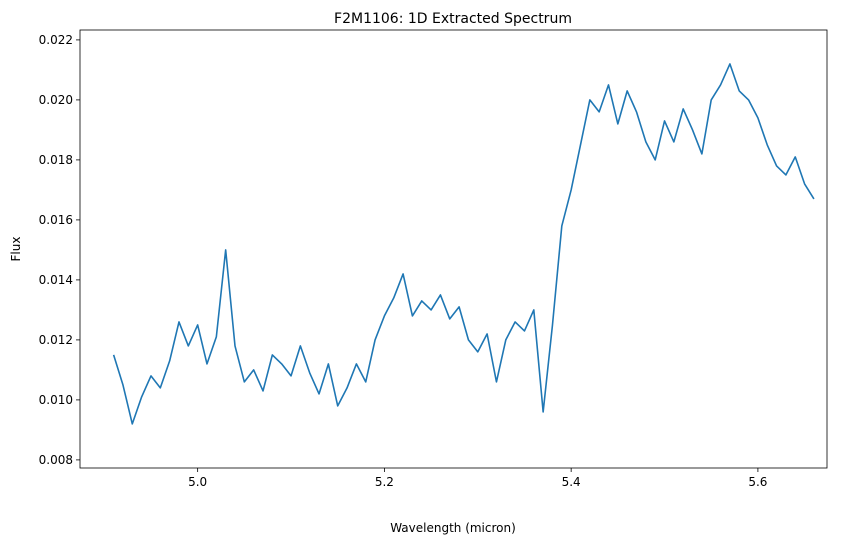  Describe the element at coordinates (56, 220) in the screenshot. I see `y-tick-label: 0.016` at that location.